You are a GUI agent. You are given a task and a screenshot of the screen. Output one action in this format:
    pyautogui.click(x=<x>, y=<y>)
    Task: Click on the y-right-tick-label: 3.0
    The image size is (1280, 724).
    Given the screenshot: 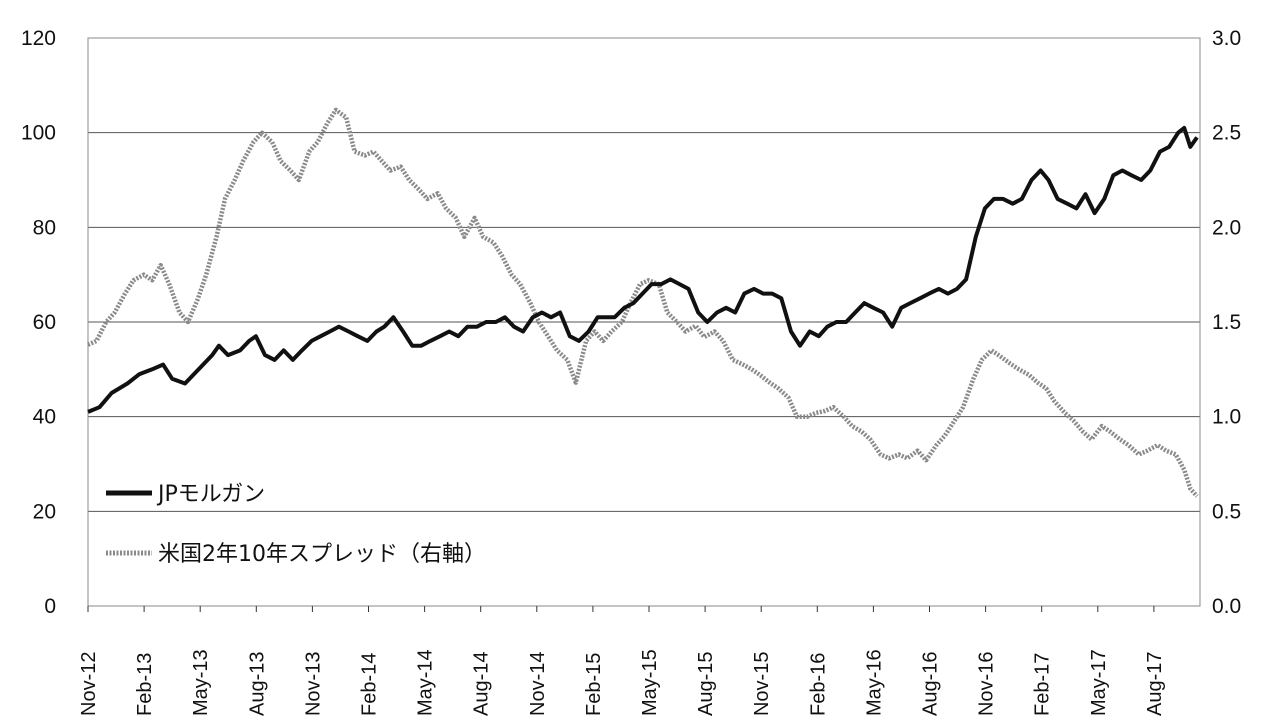 What is the action you would take?
    pyautogui.click(x=1226, y=38)
    